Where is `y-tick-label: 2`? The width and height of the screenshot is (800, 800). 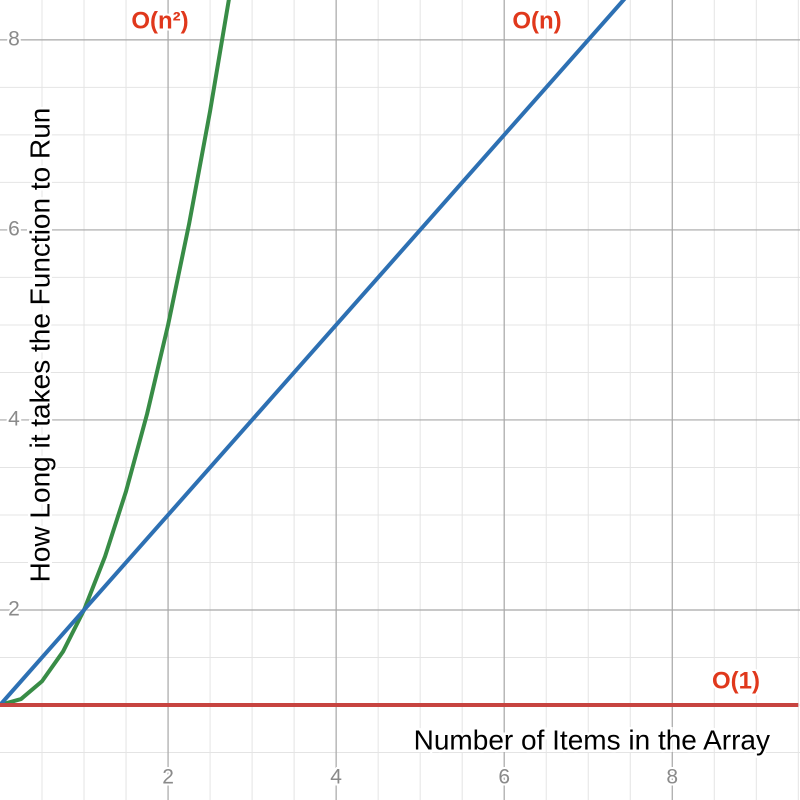 y-tick-label: 2 is located at coordinates (14, 609).